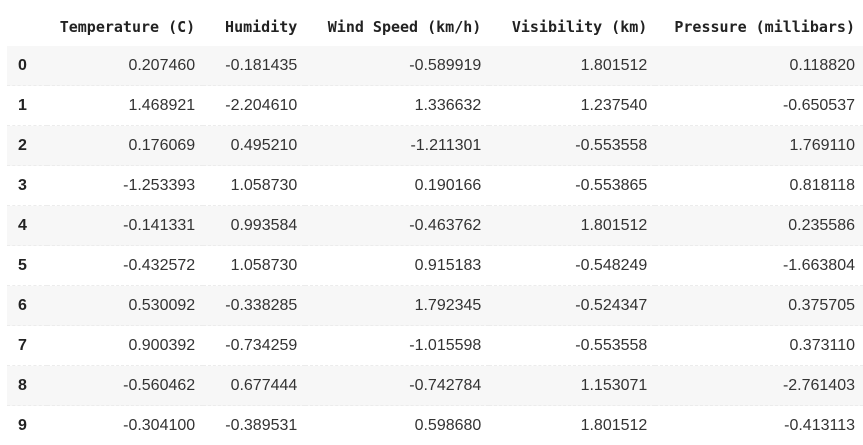 This screenshot has height=445, width=863. I want to click on cell-visibility: -0.548249, so click(572, 266).